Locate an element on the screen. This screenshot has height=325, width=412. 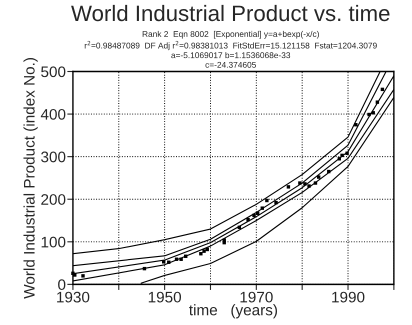
x-axis-title: time (years) is located at coordinates (233, 311).